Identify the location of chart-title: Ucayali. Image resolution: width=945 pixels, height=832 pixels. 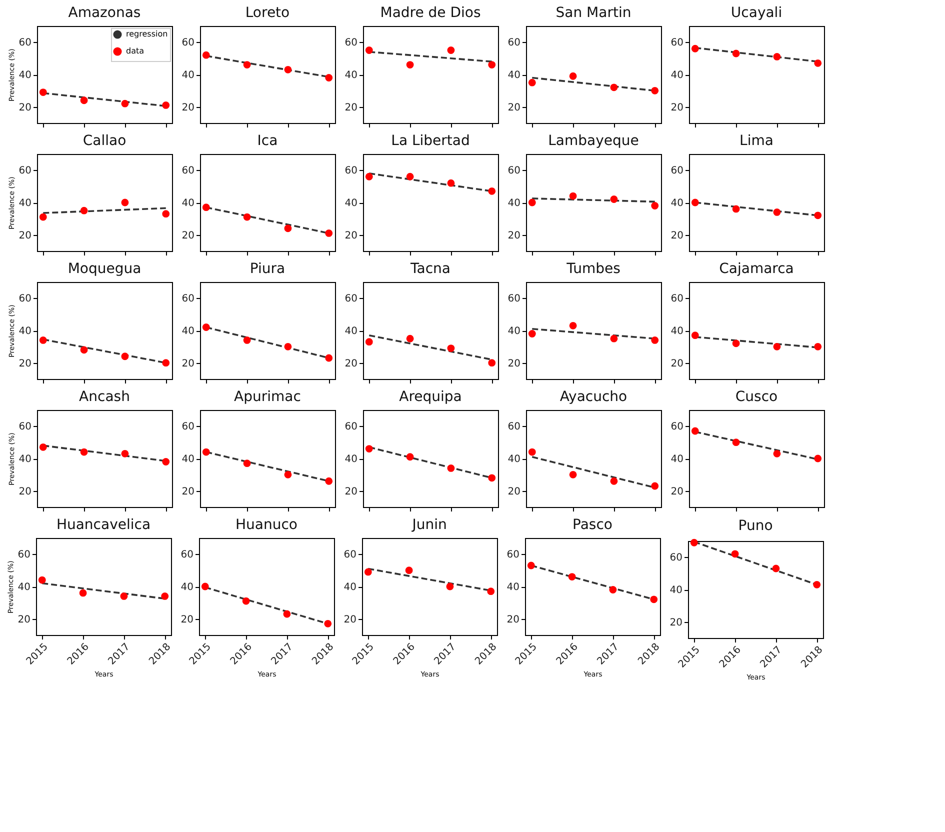
(756, 13).